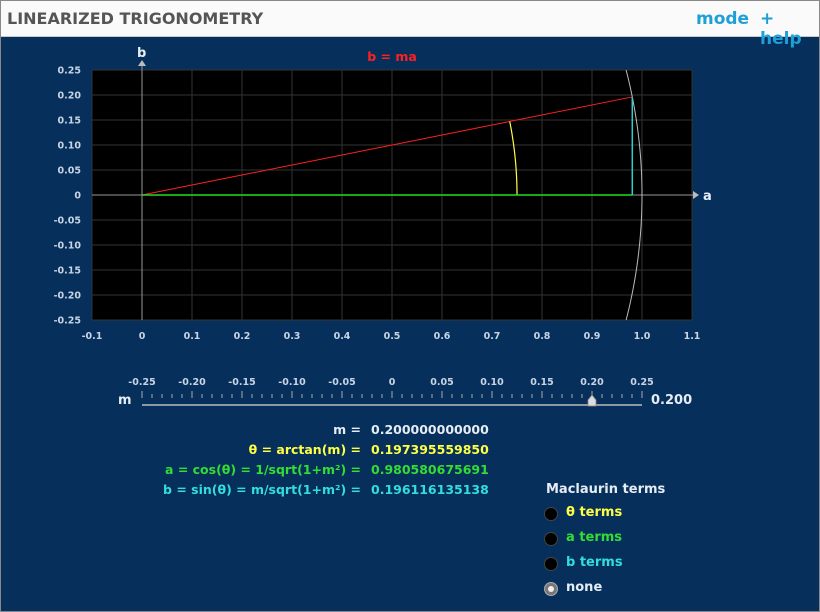 The image size is (820, 612). What do you see at coordinates (392, 382) in the screenshot?
I see `slider-tick-label: 0` at bounding box center [392, 382].